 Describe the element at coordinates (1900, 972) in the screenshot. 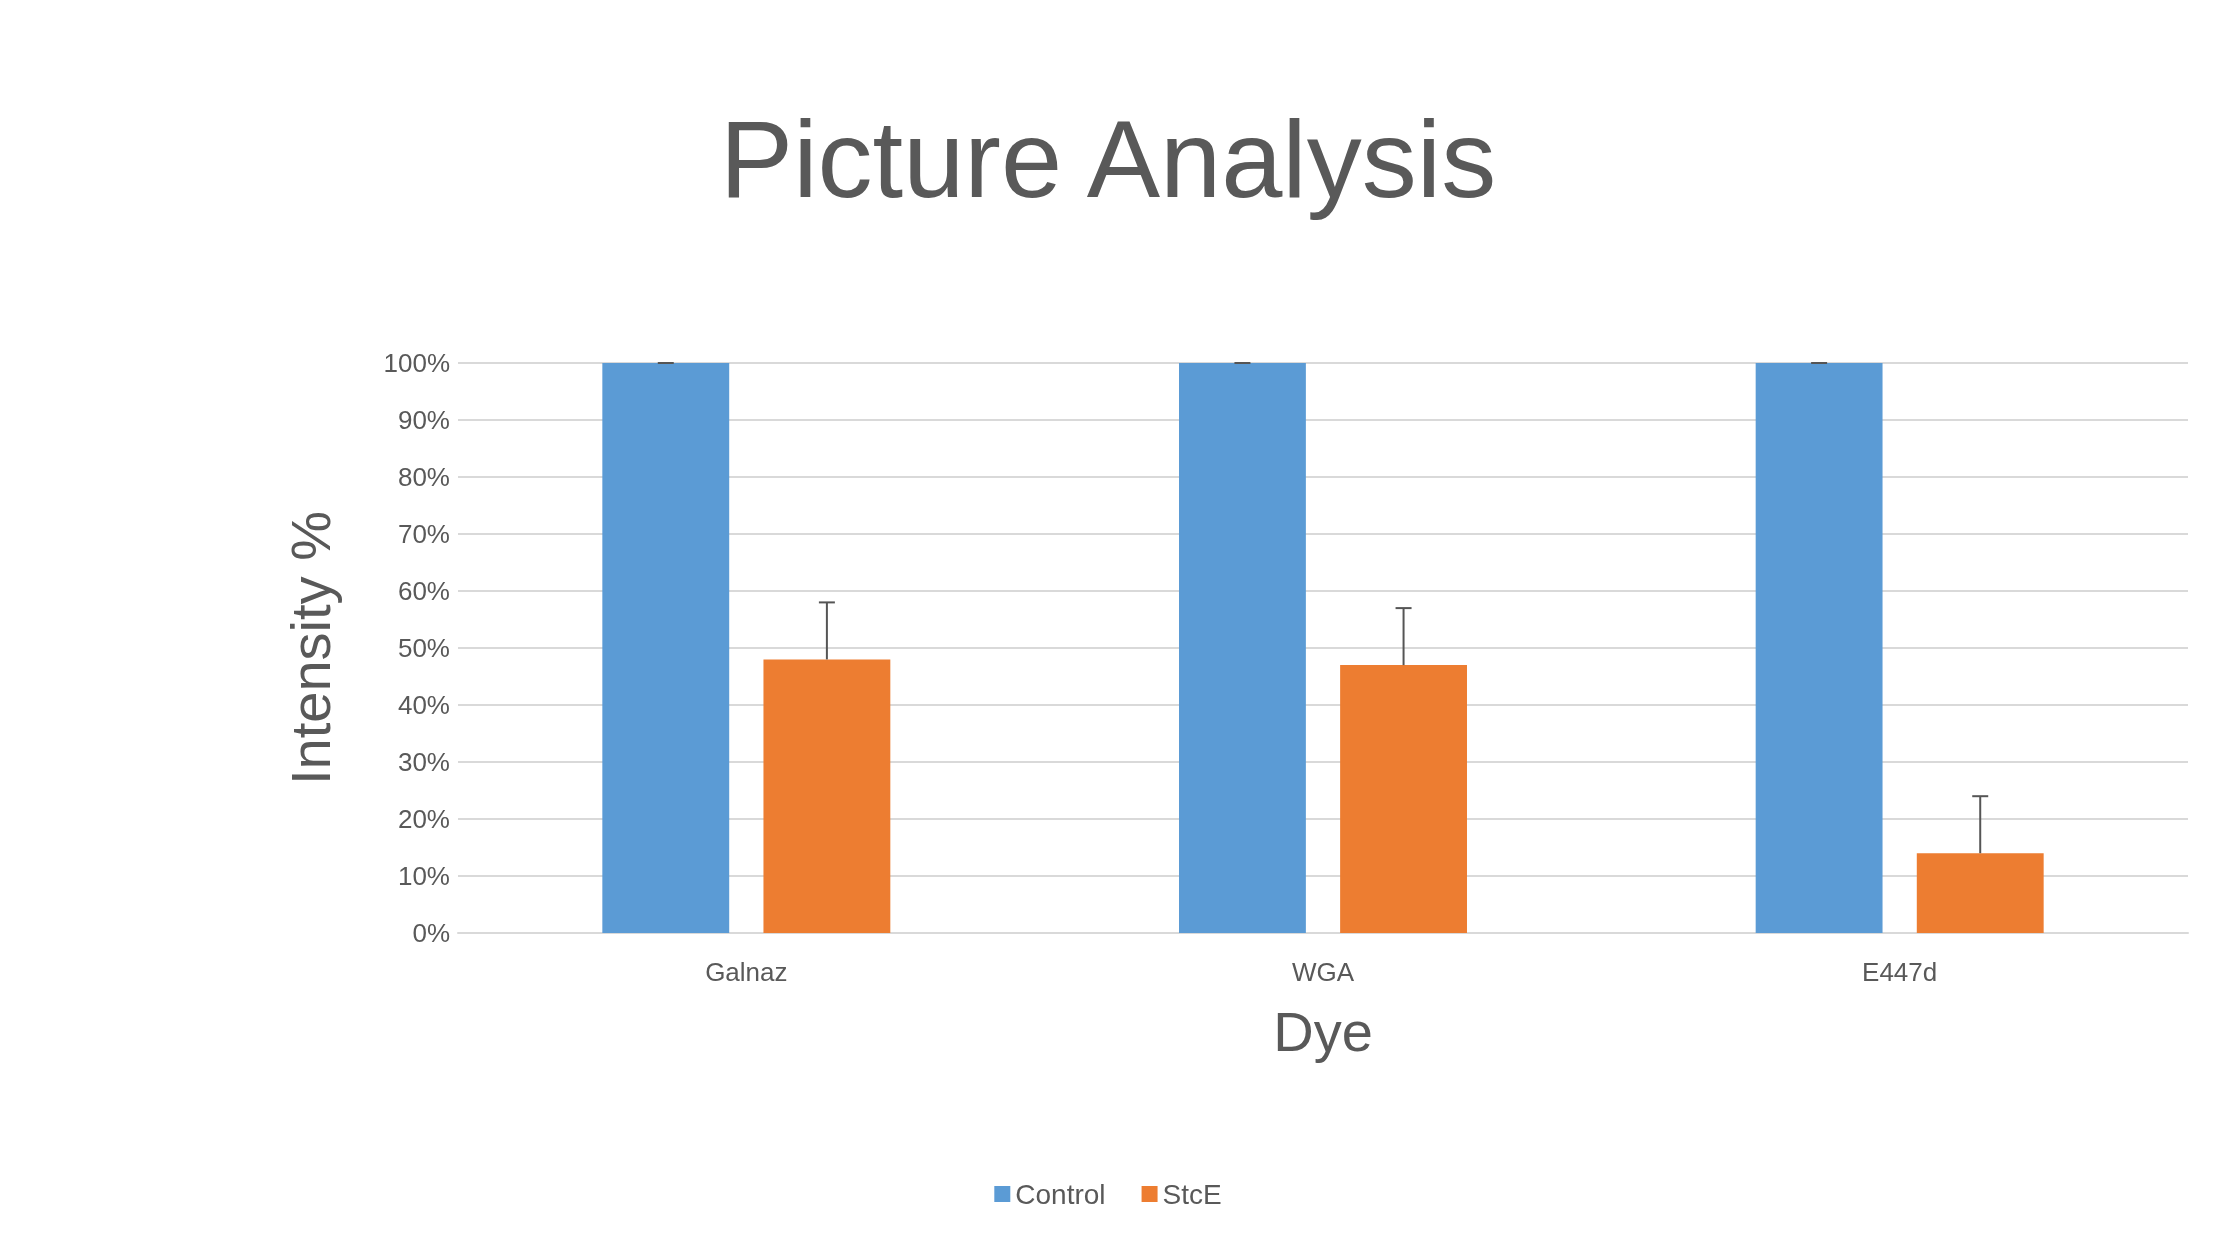

I see `x-tick-label: E447d` at that location.